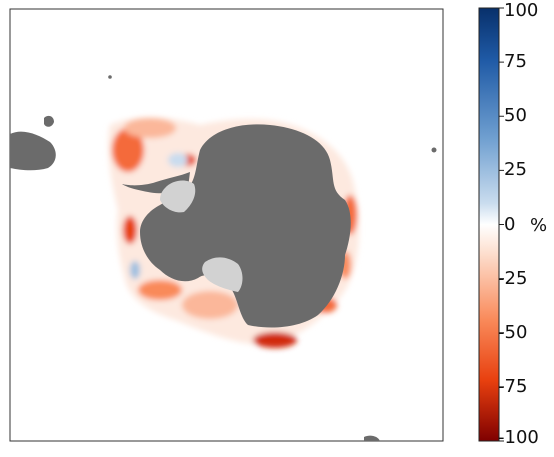 The width and height of the screenshot is (554, 457). What do you see at coordinates (510, 224) in the screenshot?
I see `colorbar-tick-label: 0` at bounding box center [510, 224].